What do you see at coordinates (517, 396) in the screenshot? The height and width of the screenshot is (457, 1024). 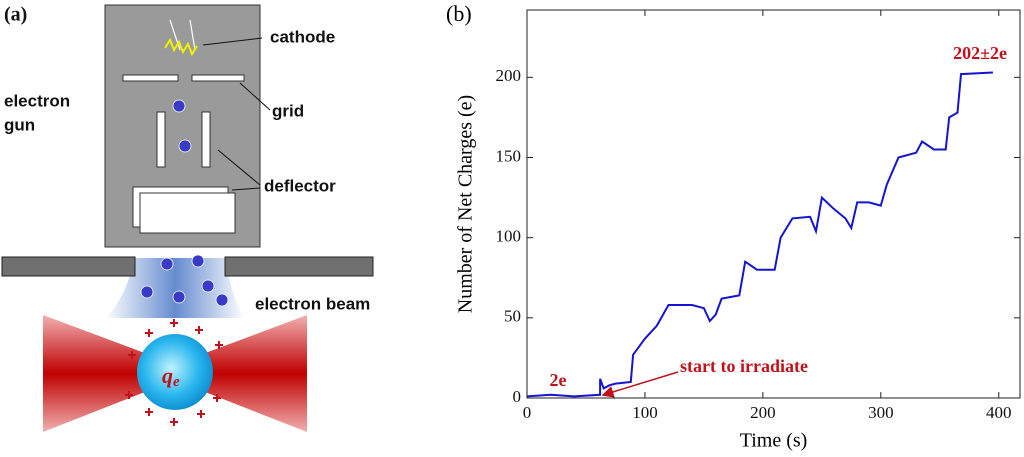 I see `y-tick-label: 0` at bounding box center [517, 396].